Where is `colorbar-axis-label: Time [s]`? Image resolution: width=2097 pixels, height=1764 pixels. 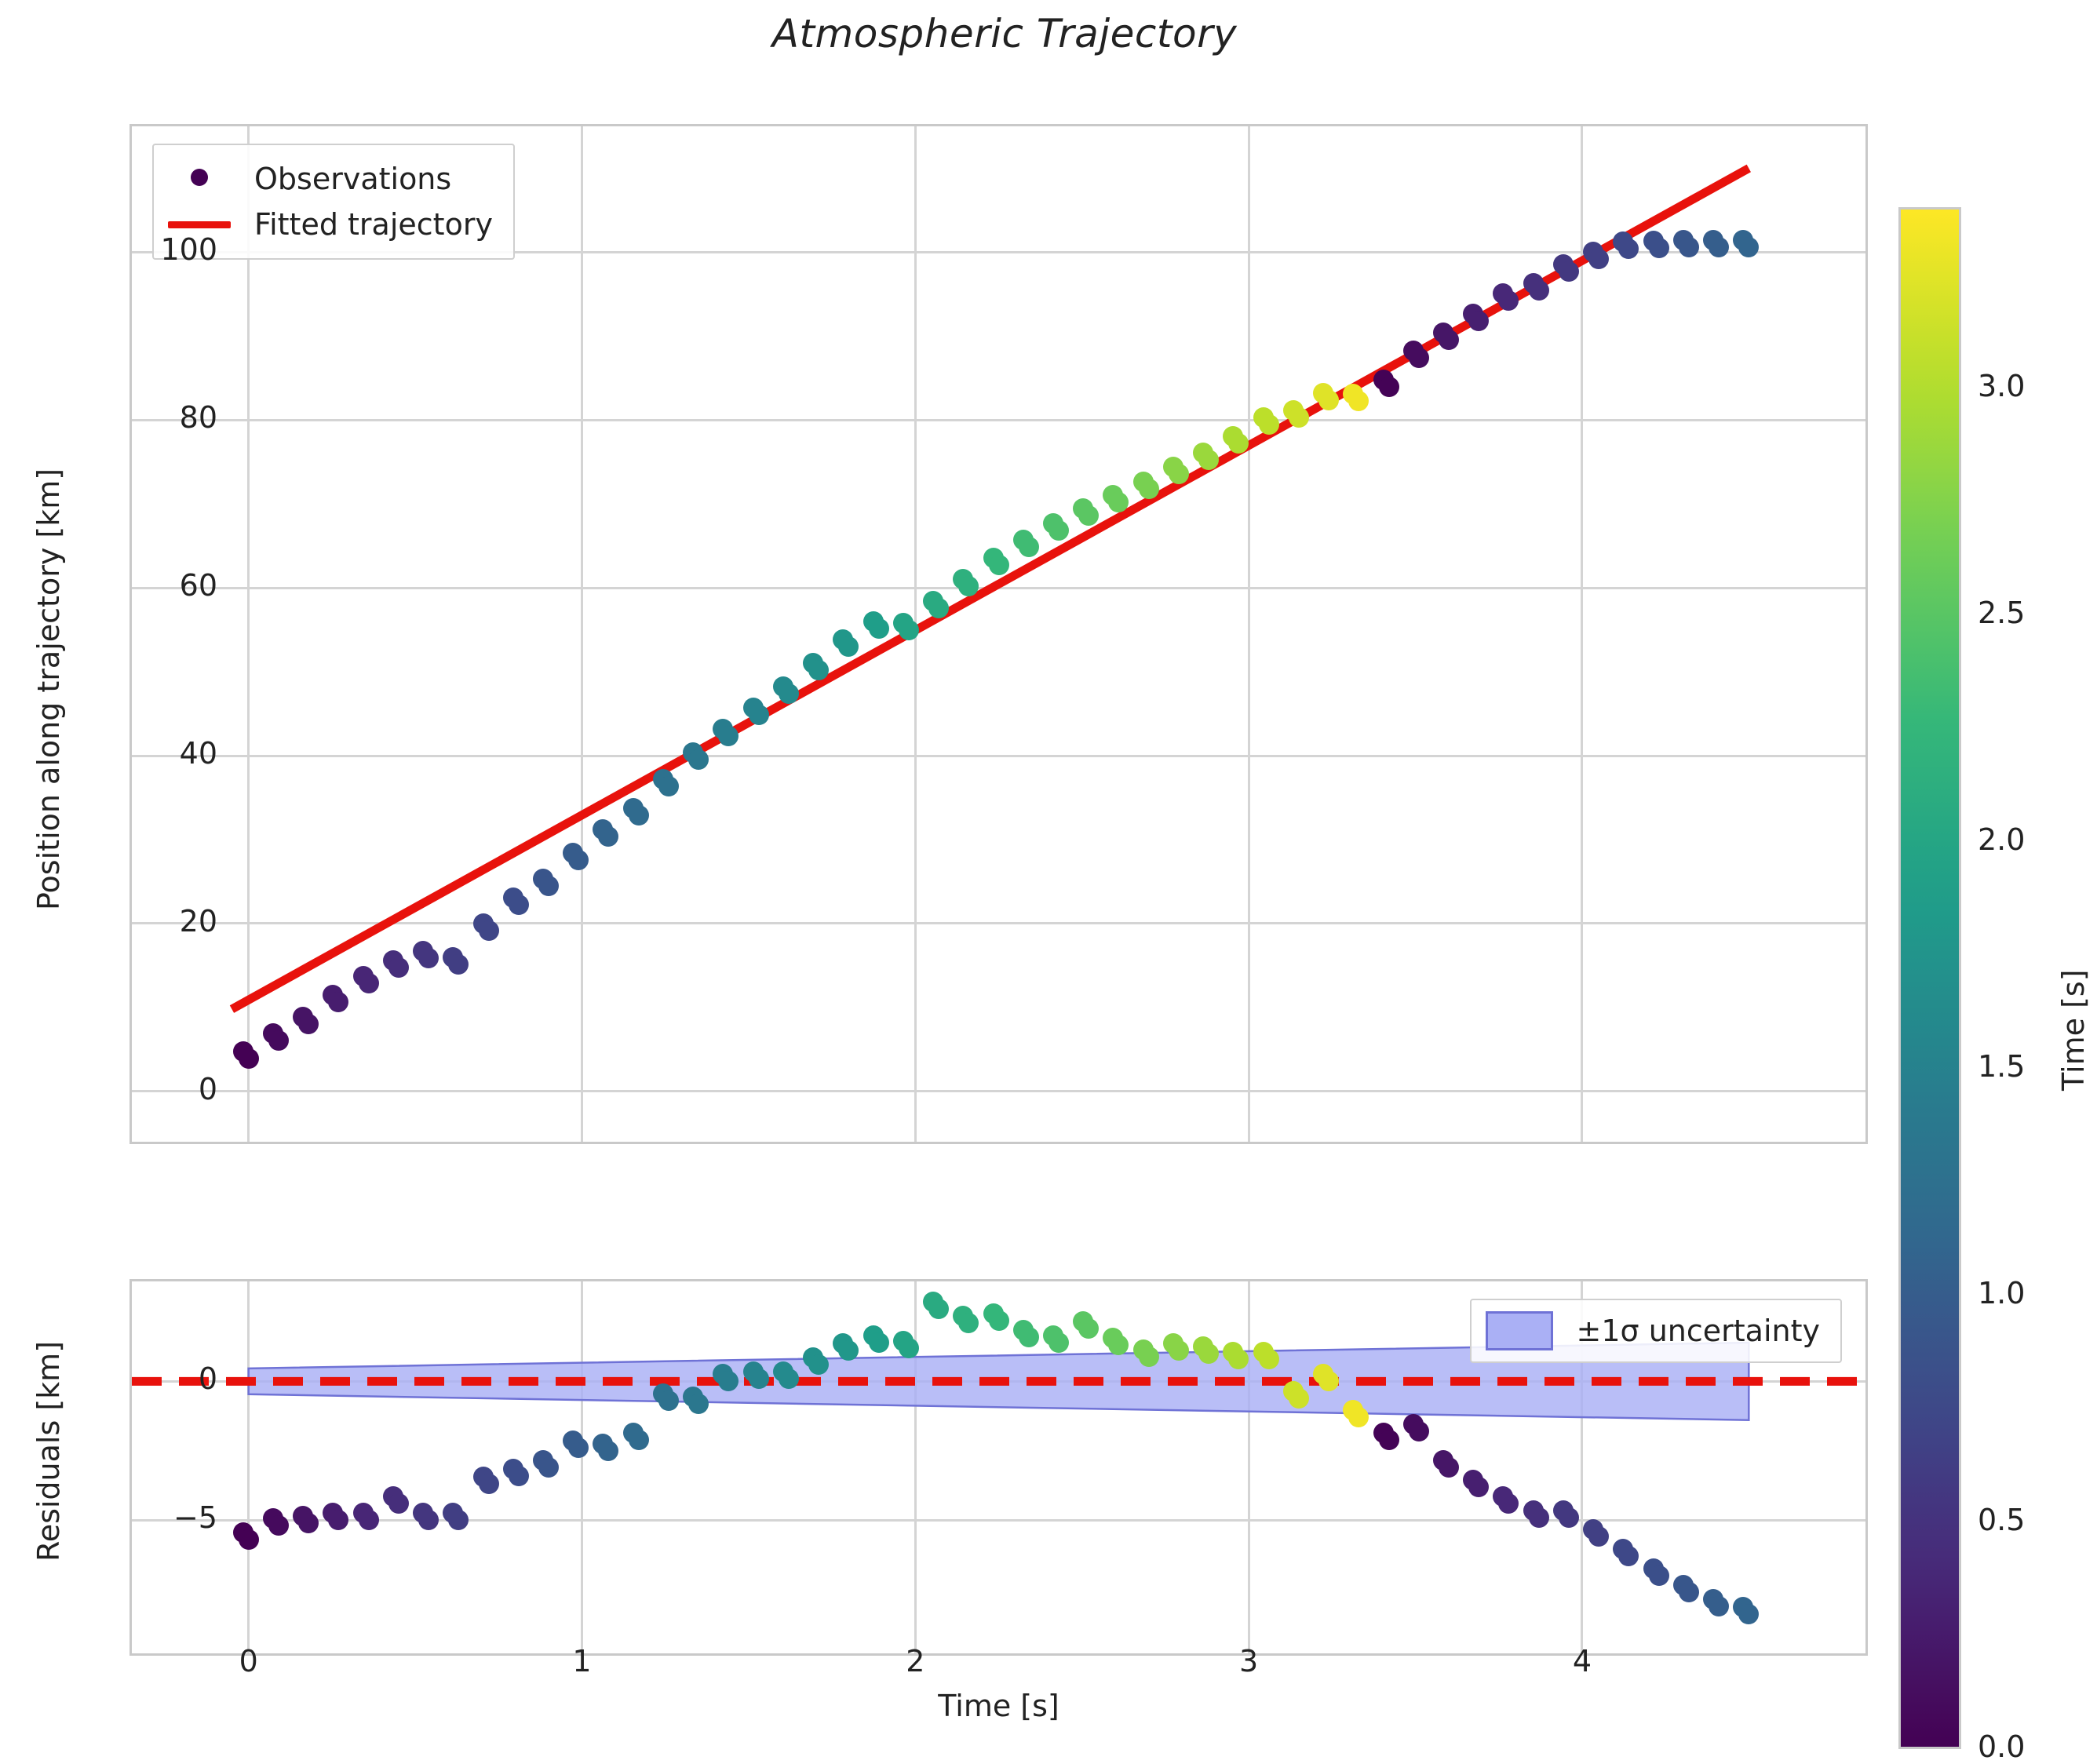 colorbar-axis-label: Time [s] is located at coordinates (2073, 1030).